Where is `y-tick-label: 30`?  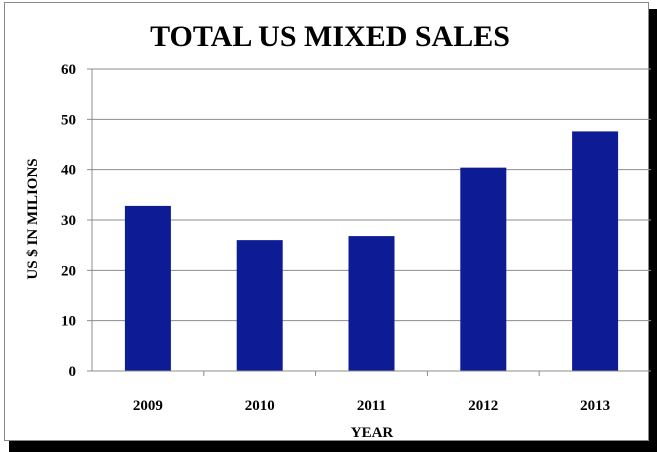 y-tick-label: 30 is located at coordinates (68, 221).